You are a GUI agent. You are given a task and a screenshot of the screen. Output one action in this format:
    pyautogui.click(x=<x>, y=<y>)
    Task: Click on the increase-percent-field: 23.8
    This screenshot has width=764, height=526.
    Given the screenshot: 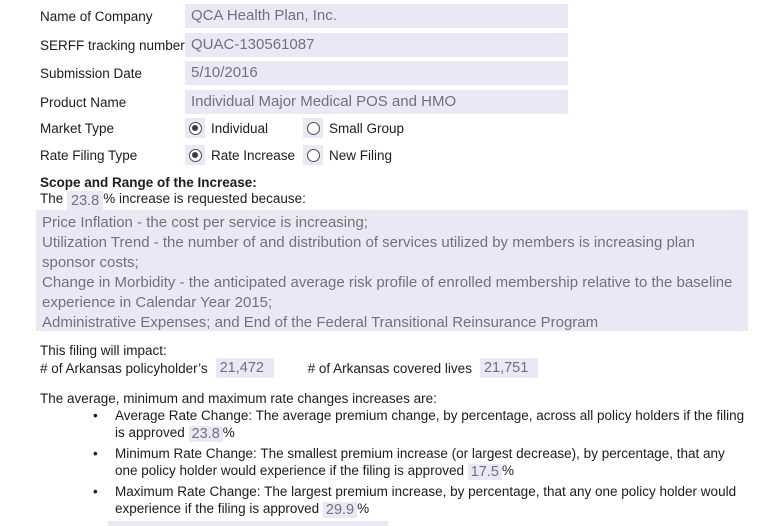 What is the action you would take?
    pyautogui.click(x=85, y=201)
    